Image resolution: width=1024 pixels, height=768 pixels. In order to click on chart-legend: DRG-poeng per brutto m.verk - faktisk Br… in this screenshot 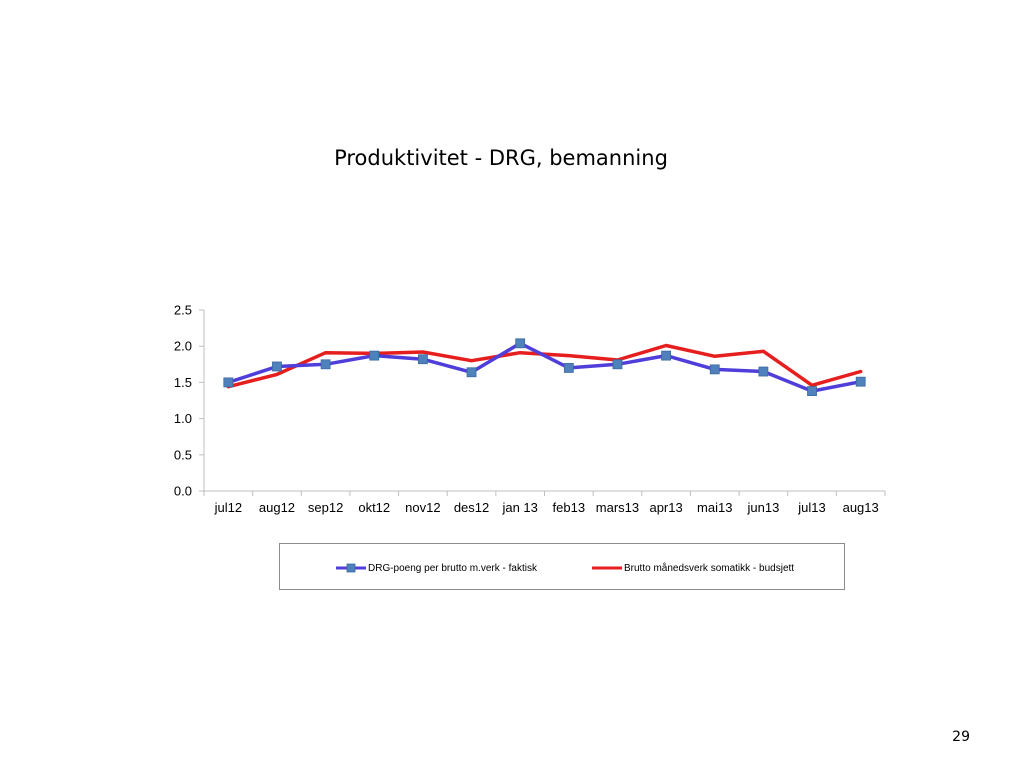, I will do `click(562, 566)`.